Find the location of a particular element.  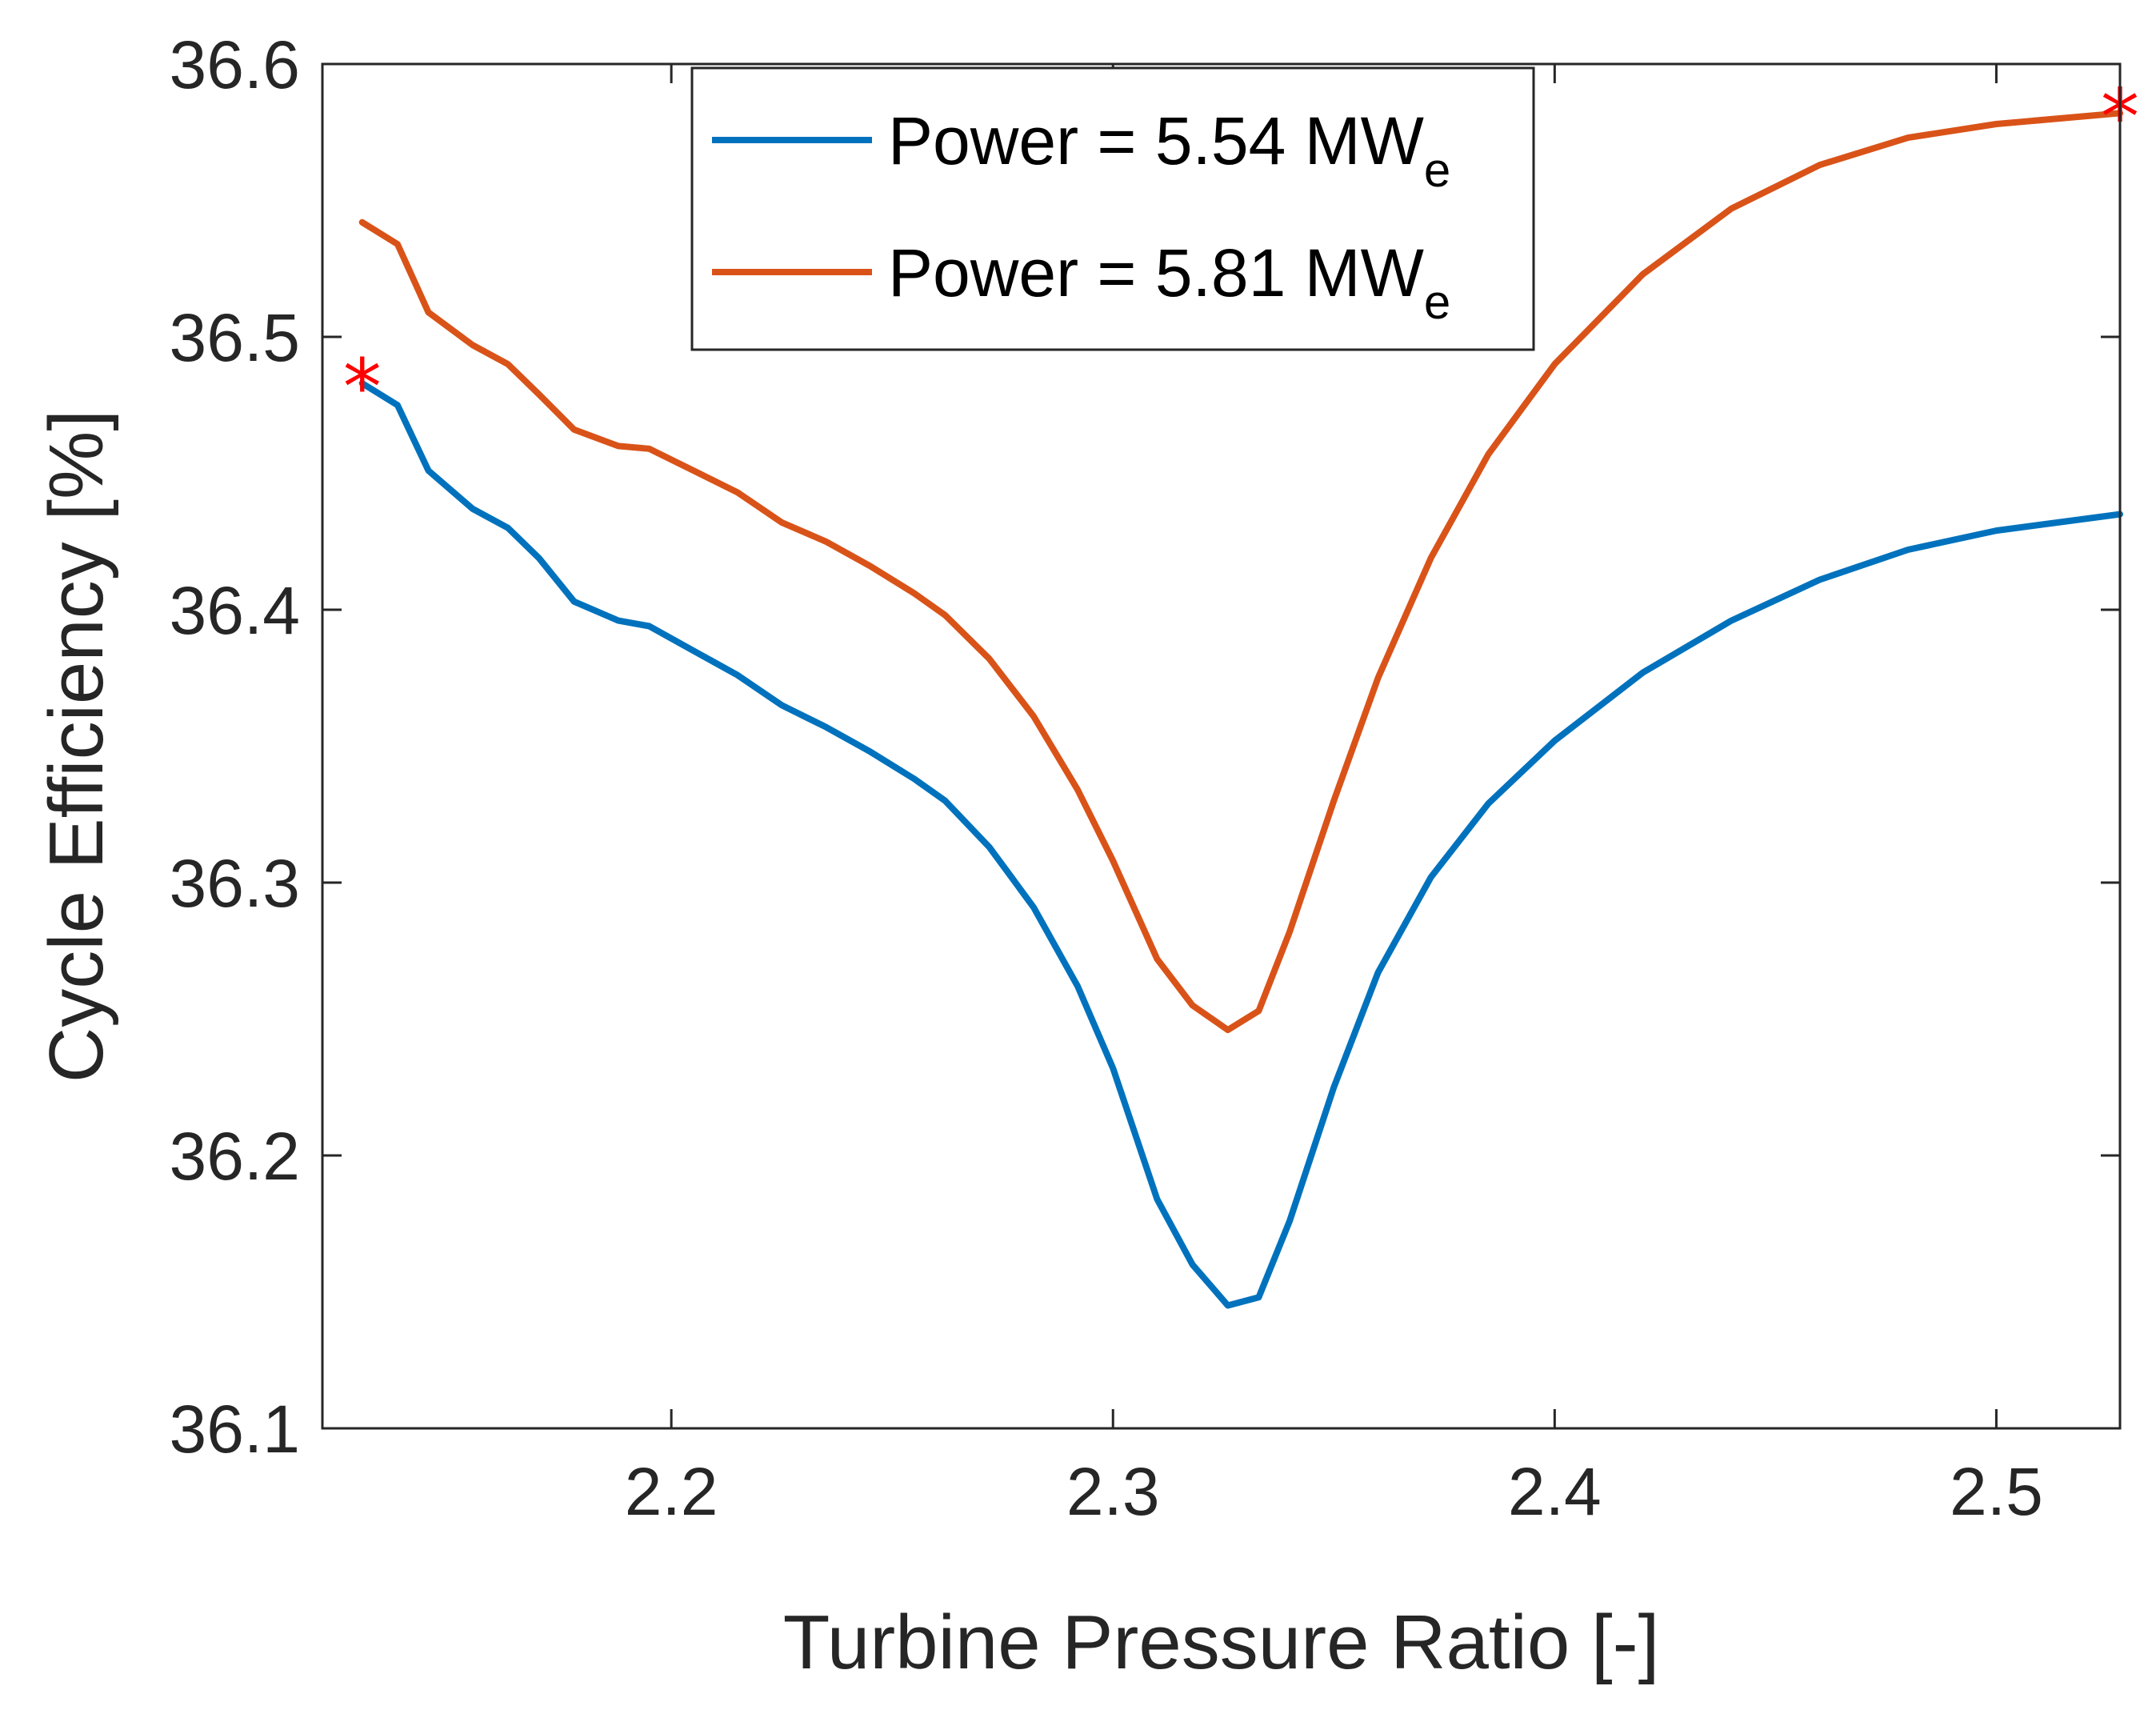

y-tick-label: 36.5 is located at coordinates (235, 337).